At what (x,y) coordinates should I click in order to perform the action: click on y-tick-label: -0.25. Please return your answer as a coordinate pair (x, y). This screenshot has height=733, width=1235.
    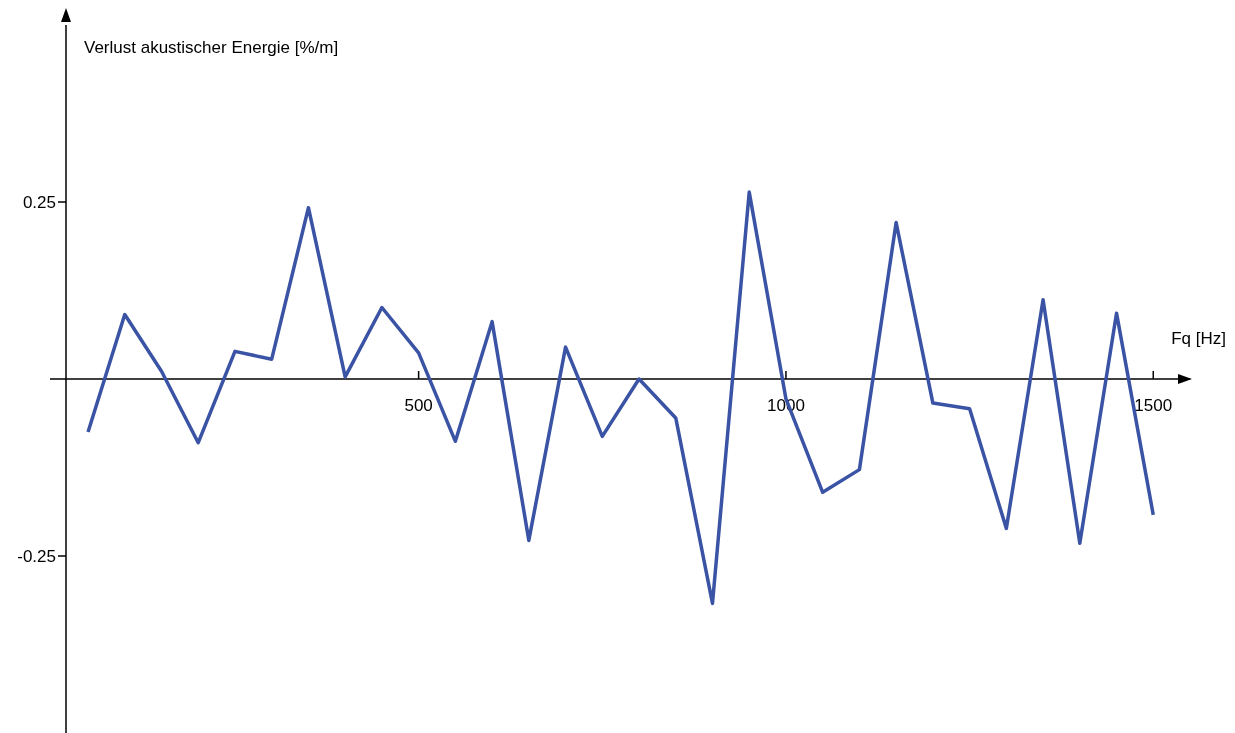
    Looking at the image, I should click on (36, 557).